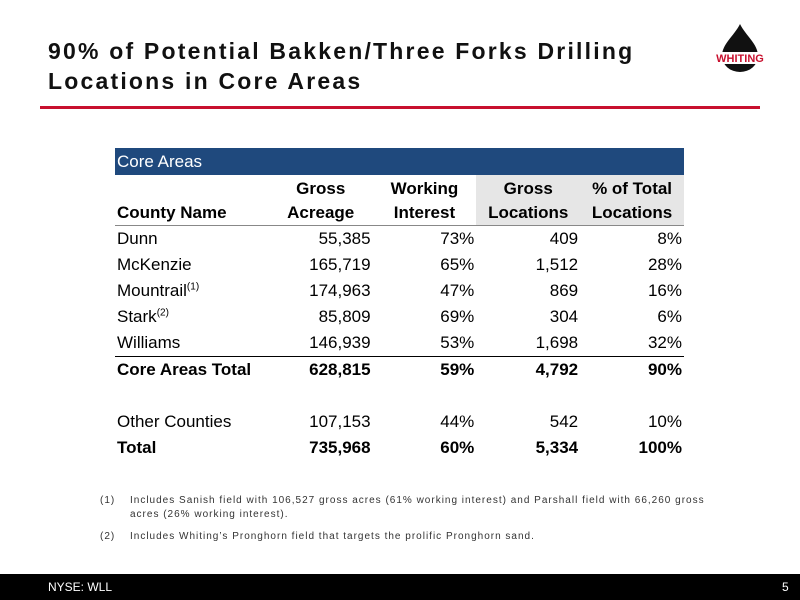 This screenshot has height=600, width=800. I want to click on spacer, so click(399, 396).